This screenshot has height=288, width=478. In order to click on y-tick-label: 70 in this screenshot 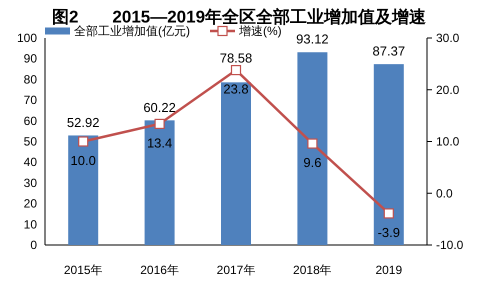, I will do `click(31, 100)`.